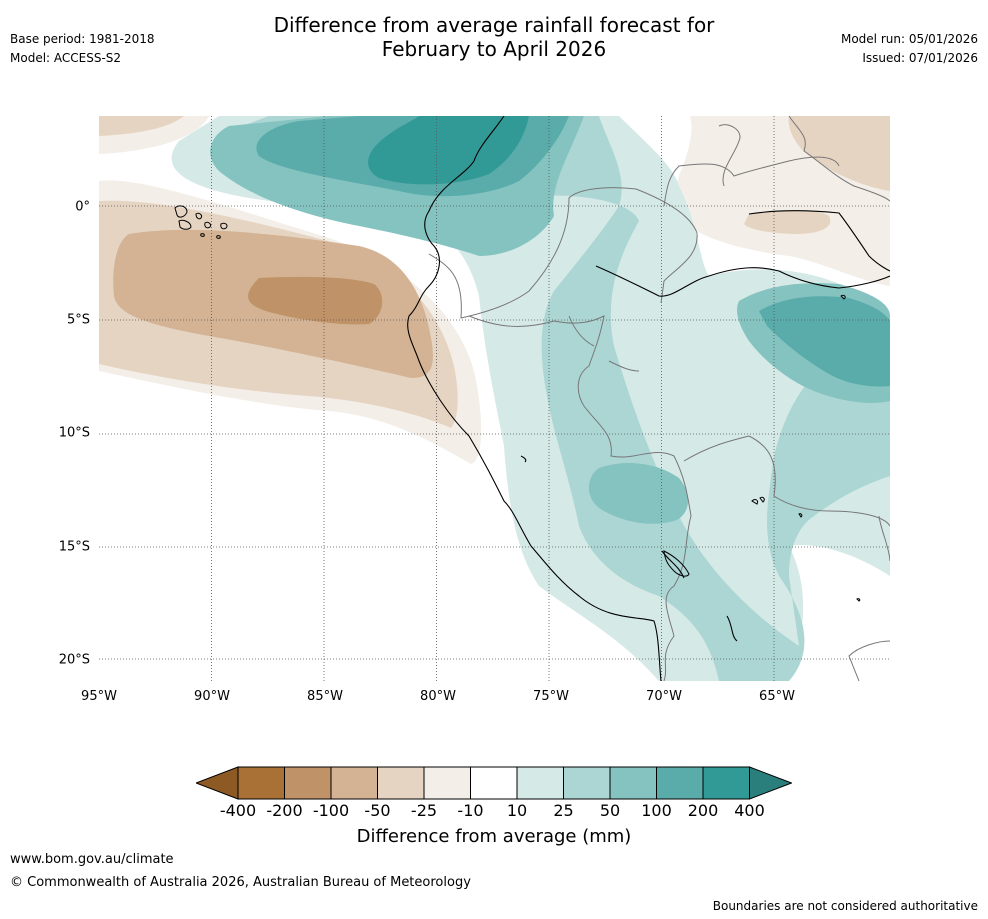 The width and height of the screenshot is (988, 919). Describe the element at coordinates (494, 49) in the screenshot. I see `title-line-2: February to April 2026` at that location.